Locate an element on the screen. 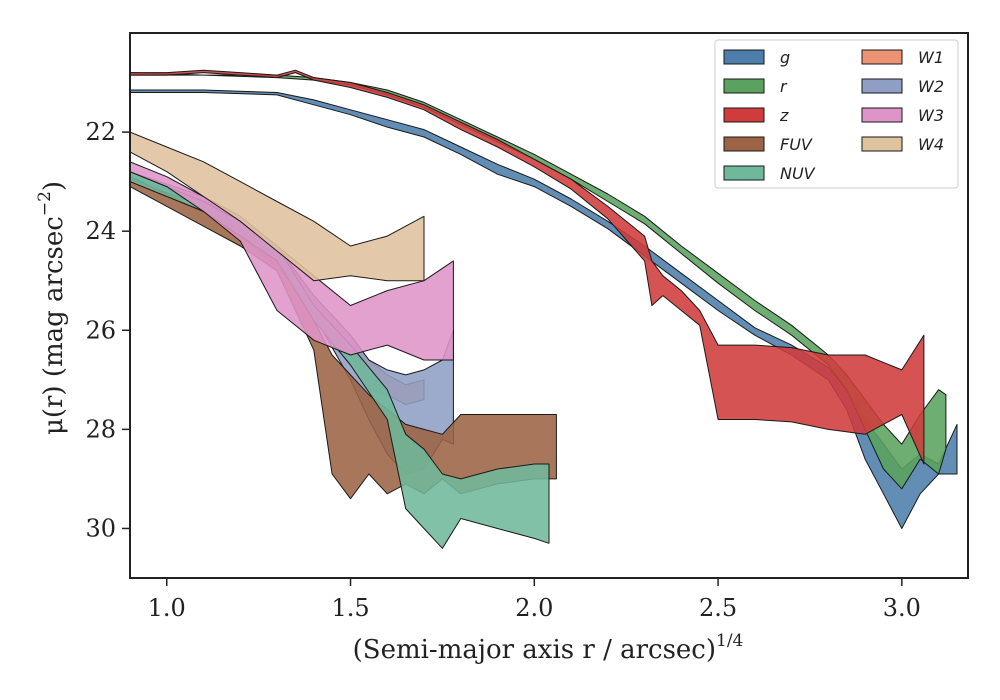  legend-swatch-w4 is located at coordinates (882, 144).